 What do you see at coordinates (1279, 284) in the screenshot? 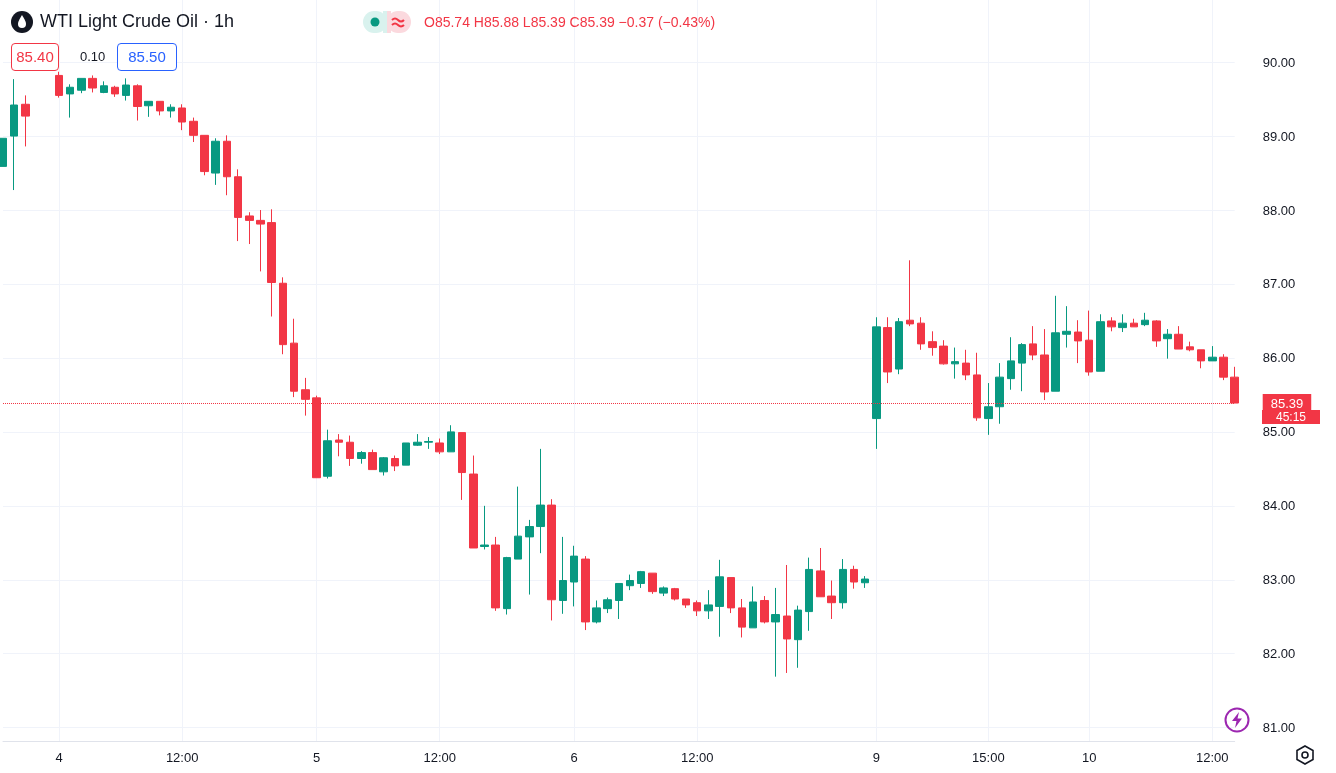
I see `y-tick-label: 87.00` at bounding box center [1279, 284].